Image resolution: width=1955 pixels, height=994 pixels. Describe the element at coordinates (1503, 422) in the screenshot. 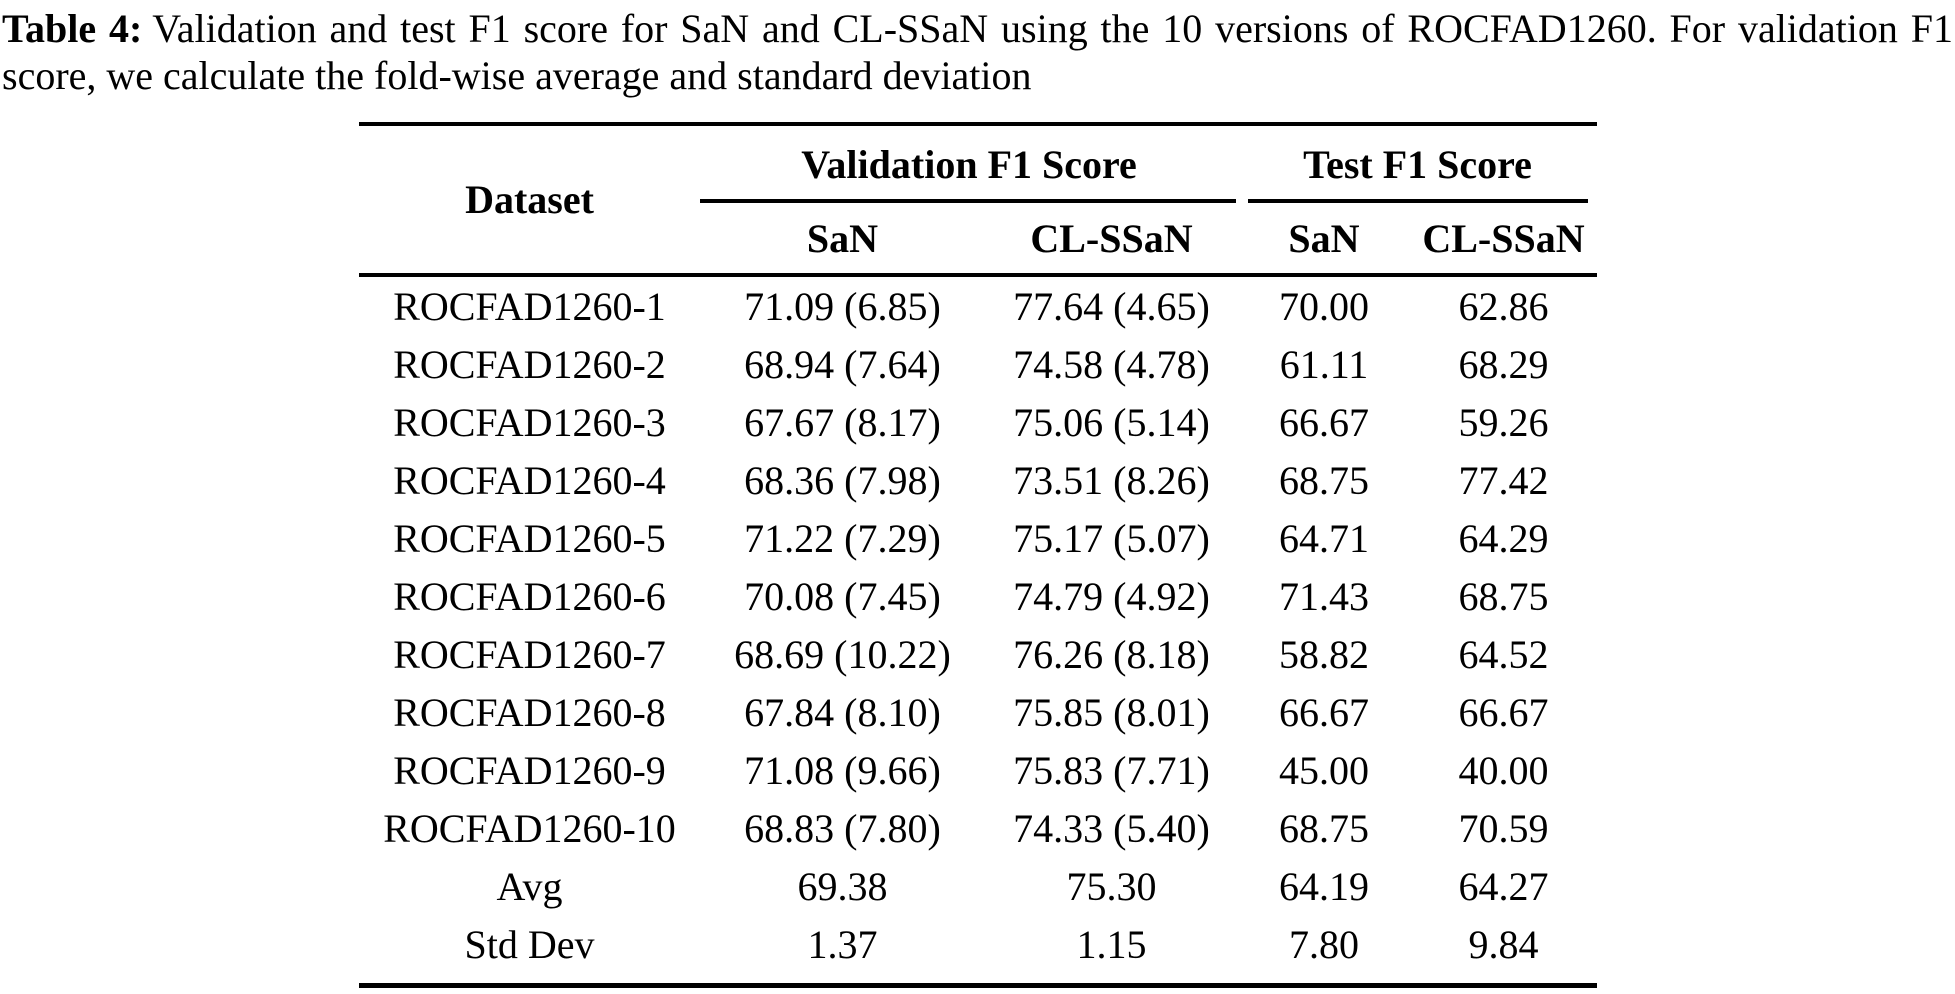

I see `value-cell: 59.26` at that location.